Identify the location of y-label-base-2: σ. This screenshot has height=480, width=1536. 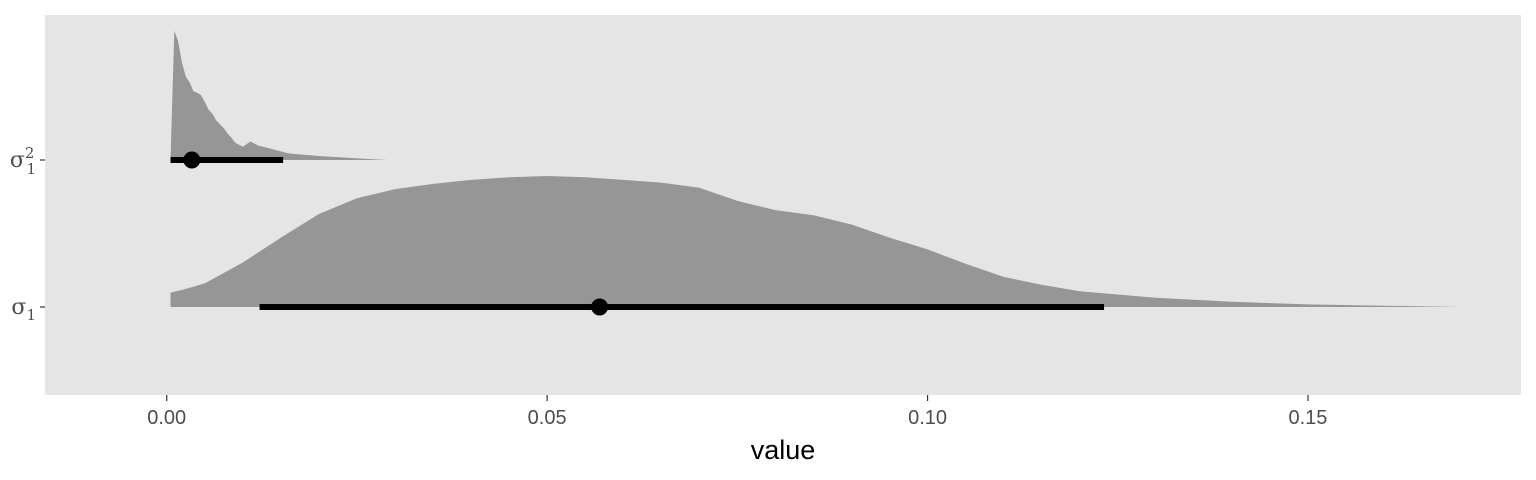
(18, 307).